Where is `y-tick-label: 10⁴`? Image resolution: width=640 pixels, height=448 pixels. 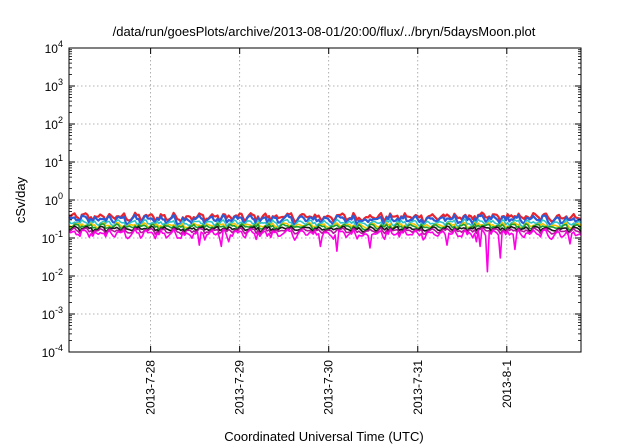
y-tick-label: 10⁴ is located at coordinates (54, 47).